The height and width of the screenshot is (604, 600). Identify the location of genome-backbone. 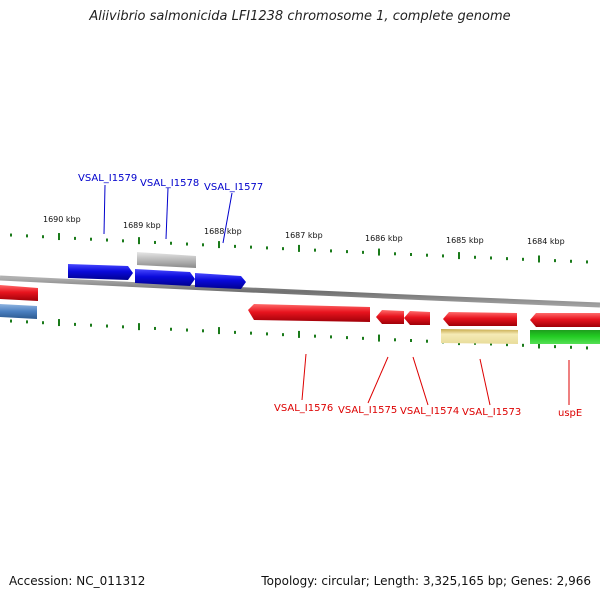
(300, 291).